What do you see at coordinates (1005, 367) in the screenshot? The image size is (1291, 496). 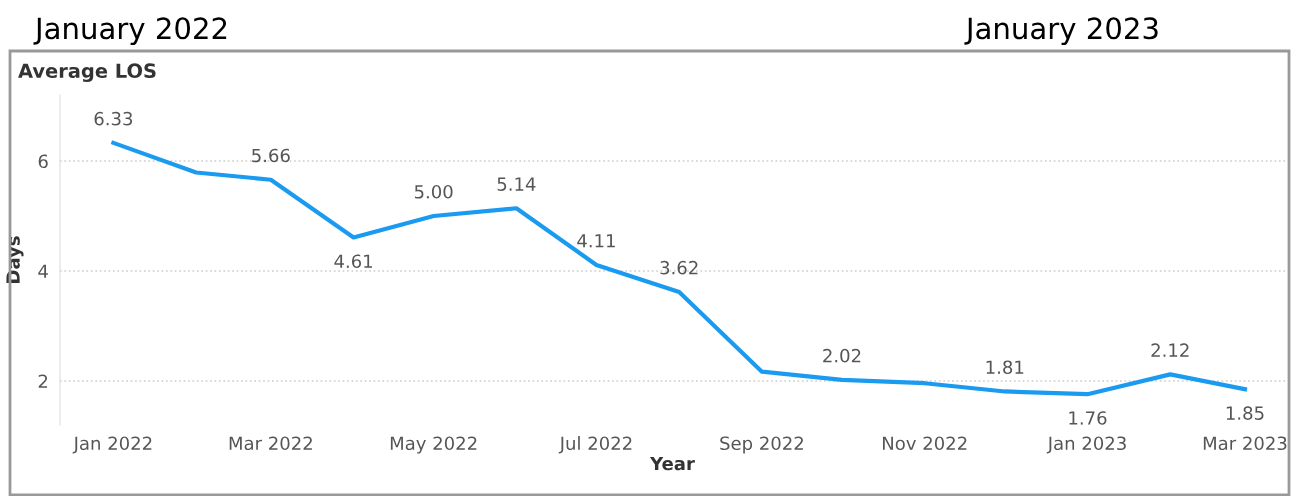 I see `data-label: 1.81` at bounding box center [1005, 367].